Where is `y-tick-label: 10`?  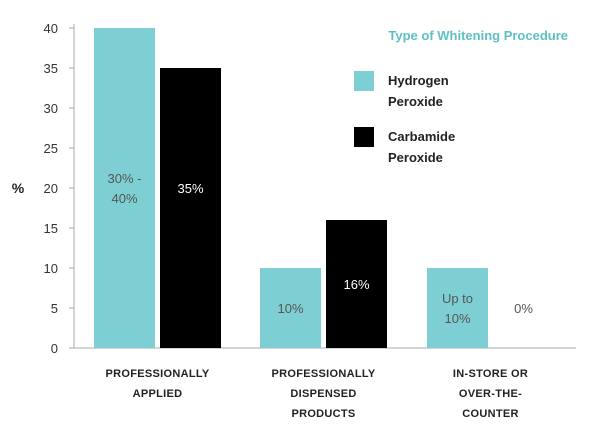
y-tick-label: 10 is located at coordinates (51, 268).